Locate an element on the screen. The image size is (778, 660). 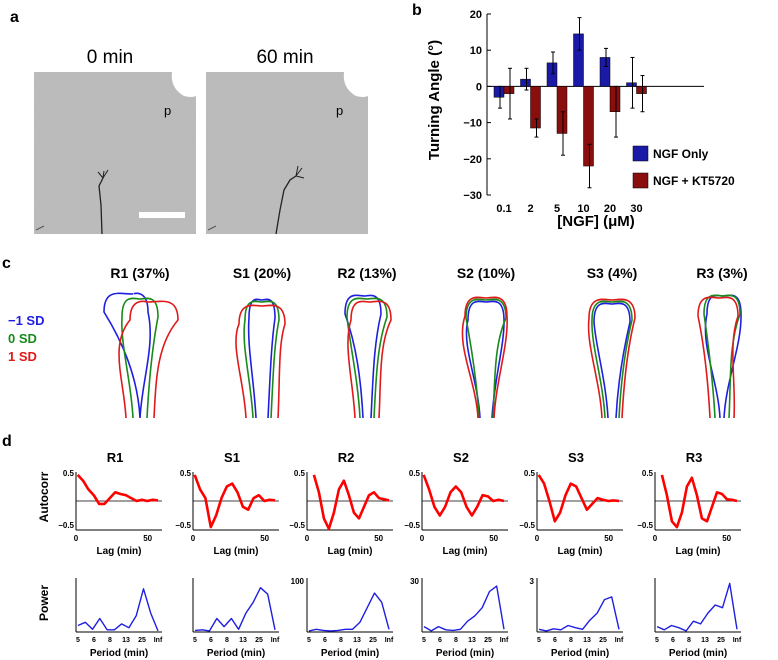
legend-label: NGF Only is located at coordinates (681, 154).